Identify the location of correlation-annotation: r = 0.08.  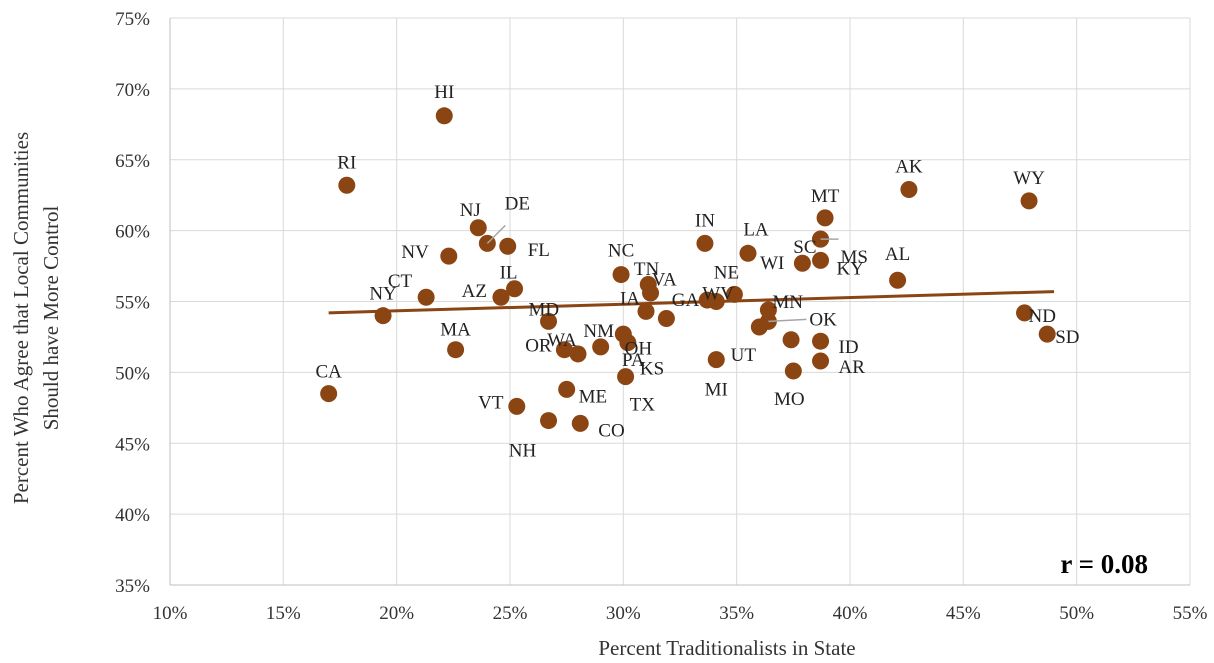
(1104, 564).